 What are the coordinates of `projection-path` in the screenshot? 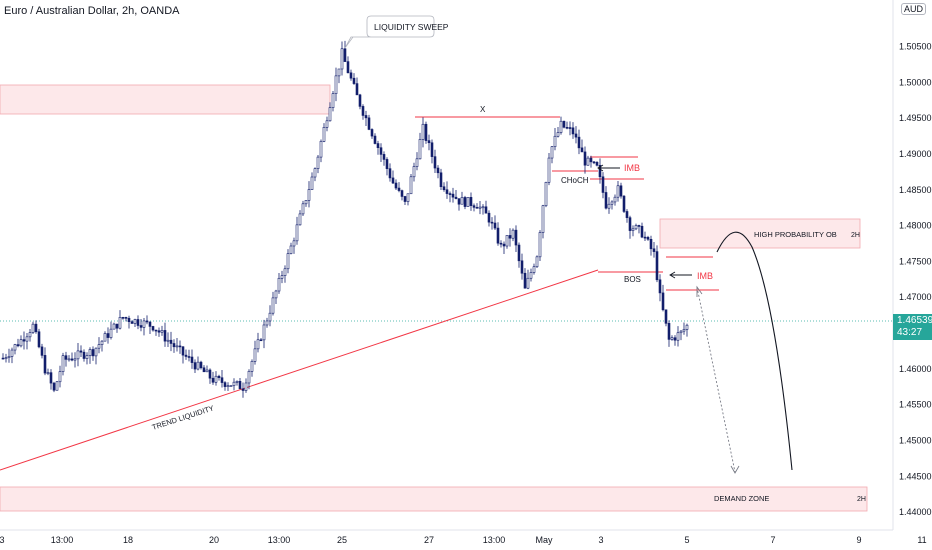 It's located at (754, 351).